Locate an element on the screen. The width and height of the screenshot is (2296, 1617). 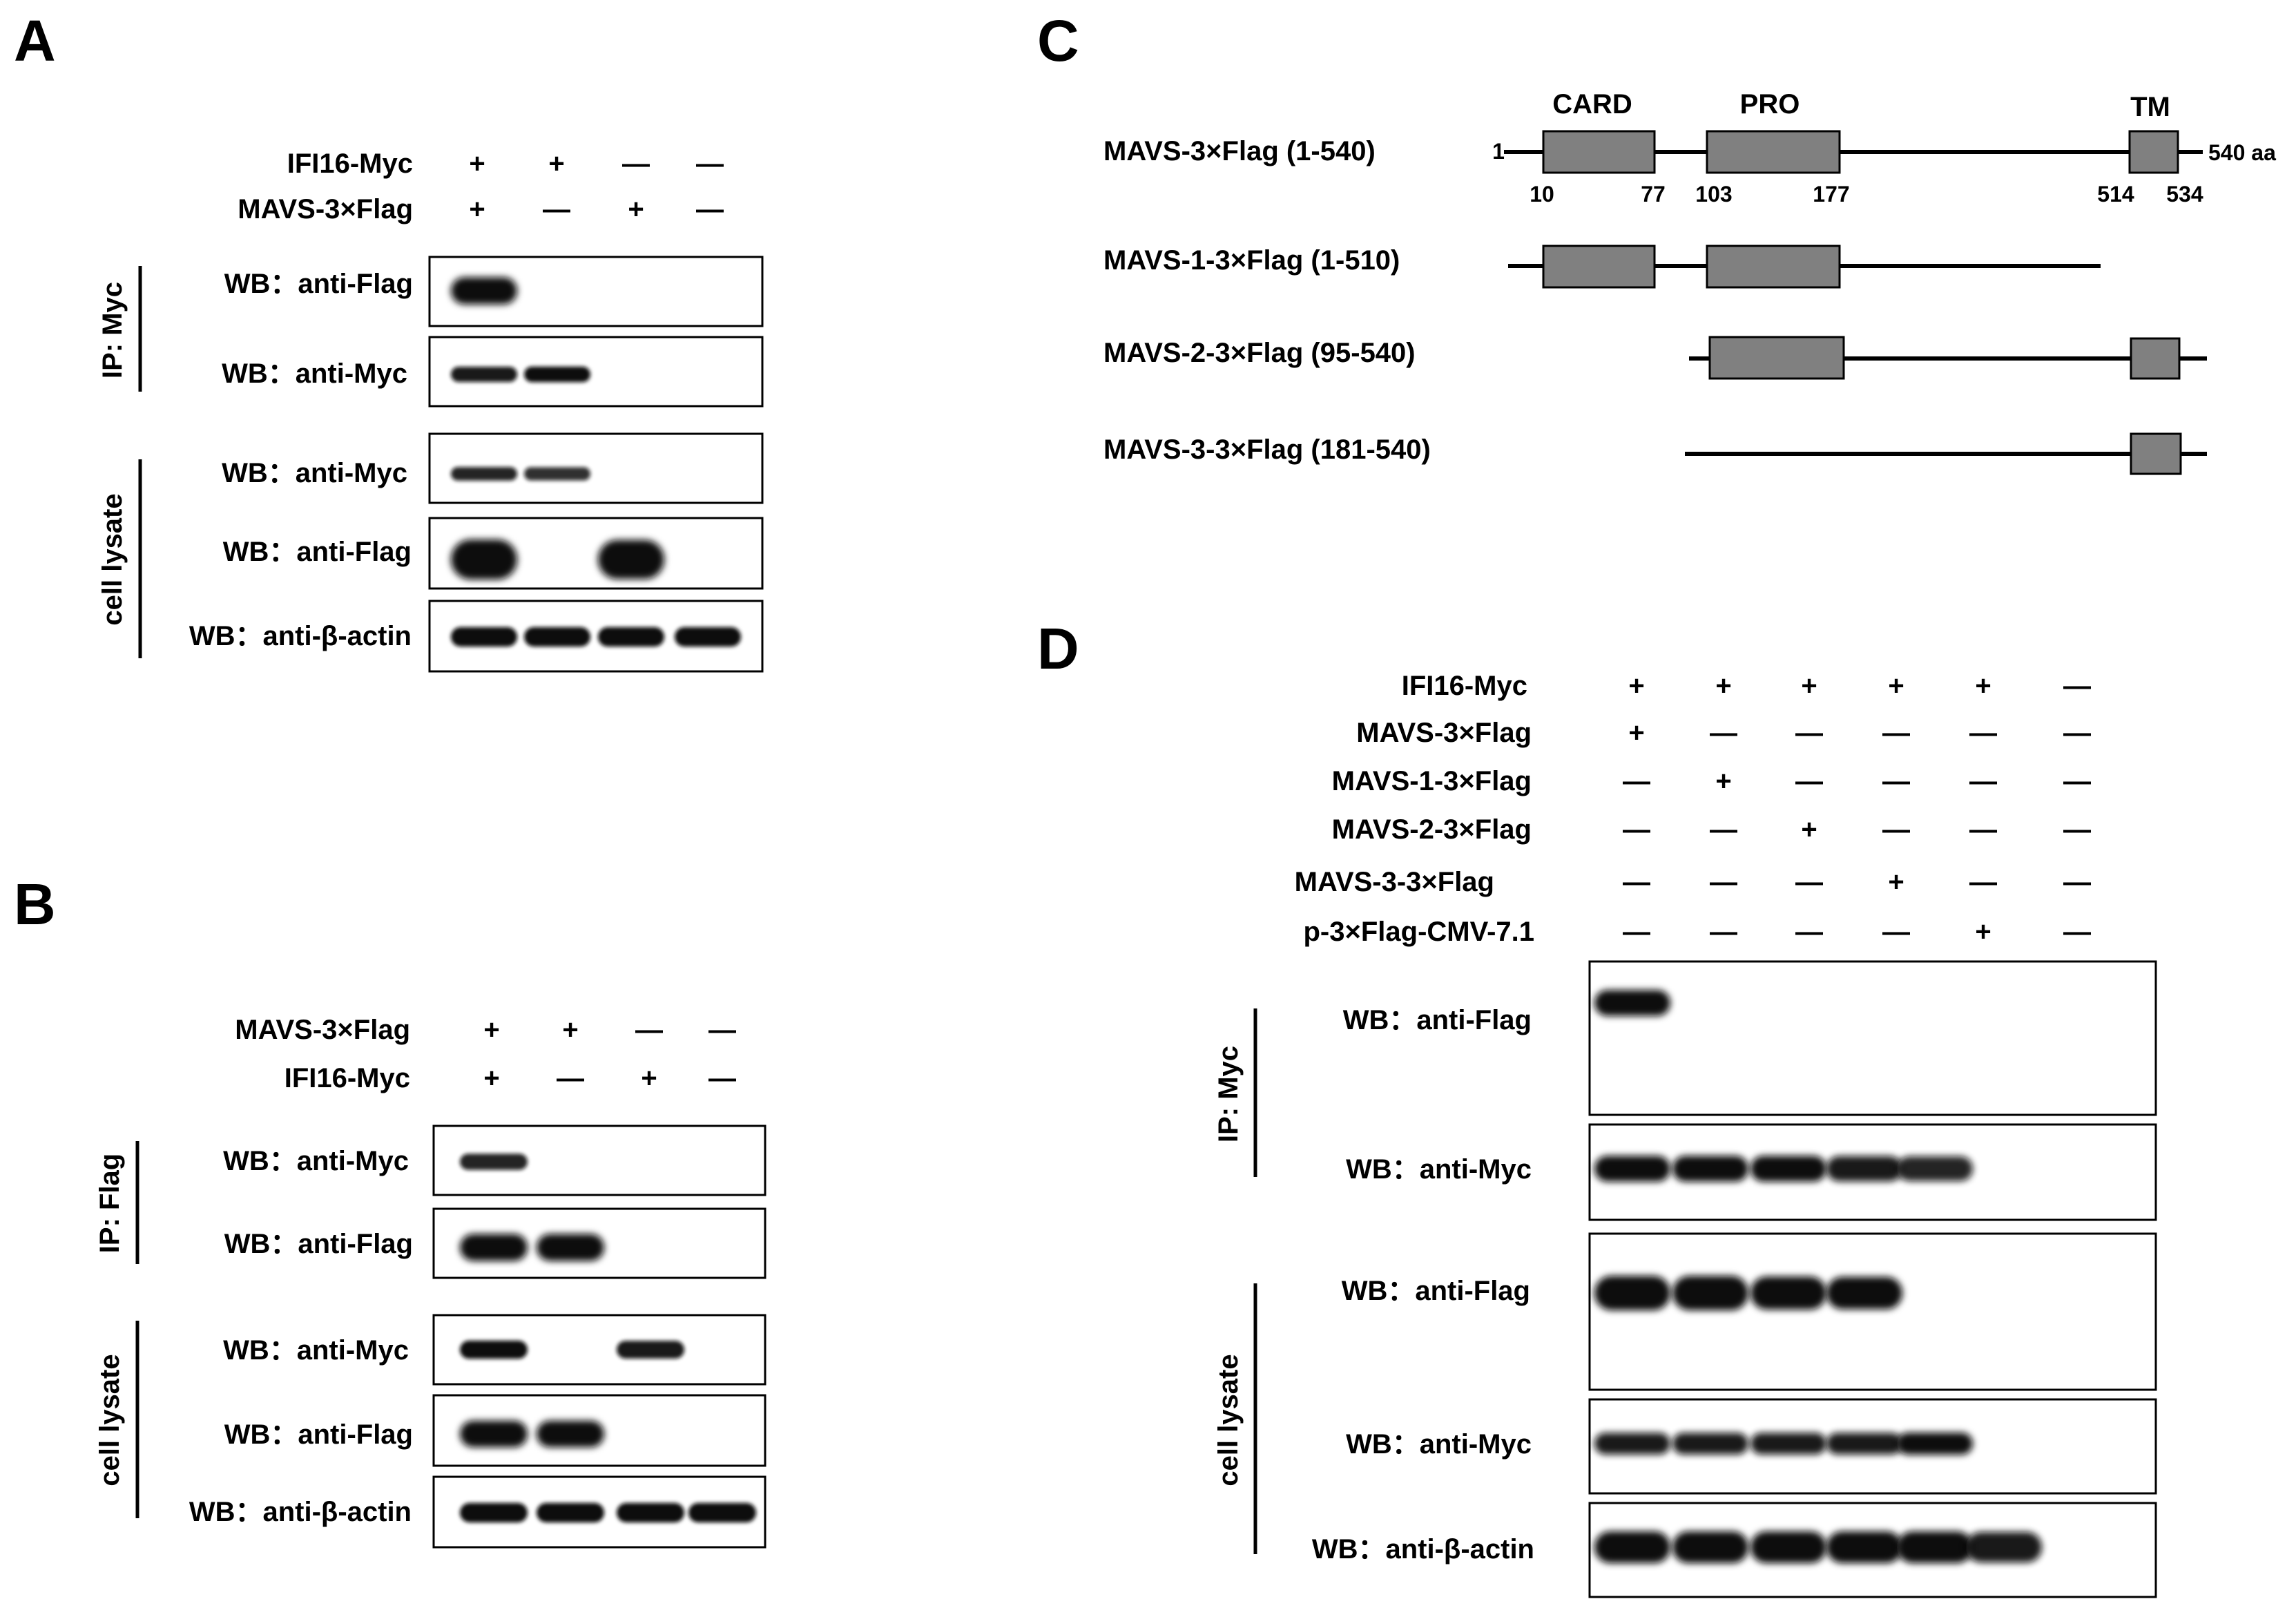
condition-label: MAVS-3-3×Flag is located at coordinates (1394, 882).